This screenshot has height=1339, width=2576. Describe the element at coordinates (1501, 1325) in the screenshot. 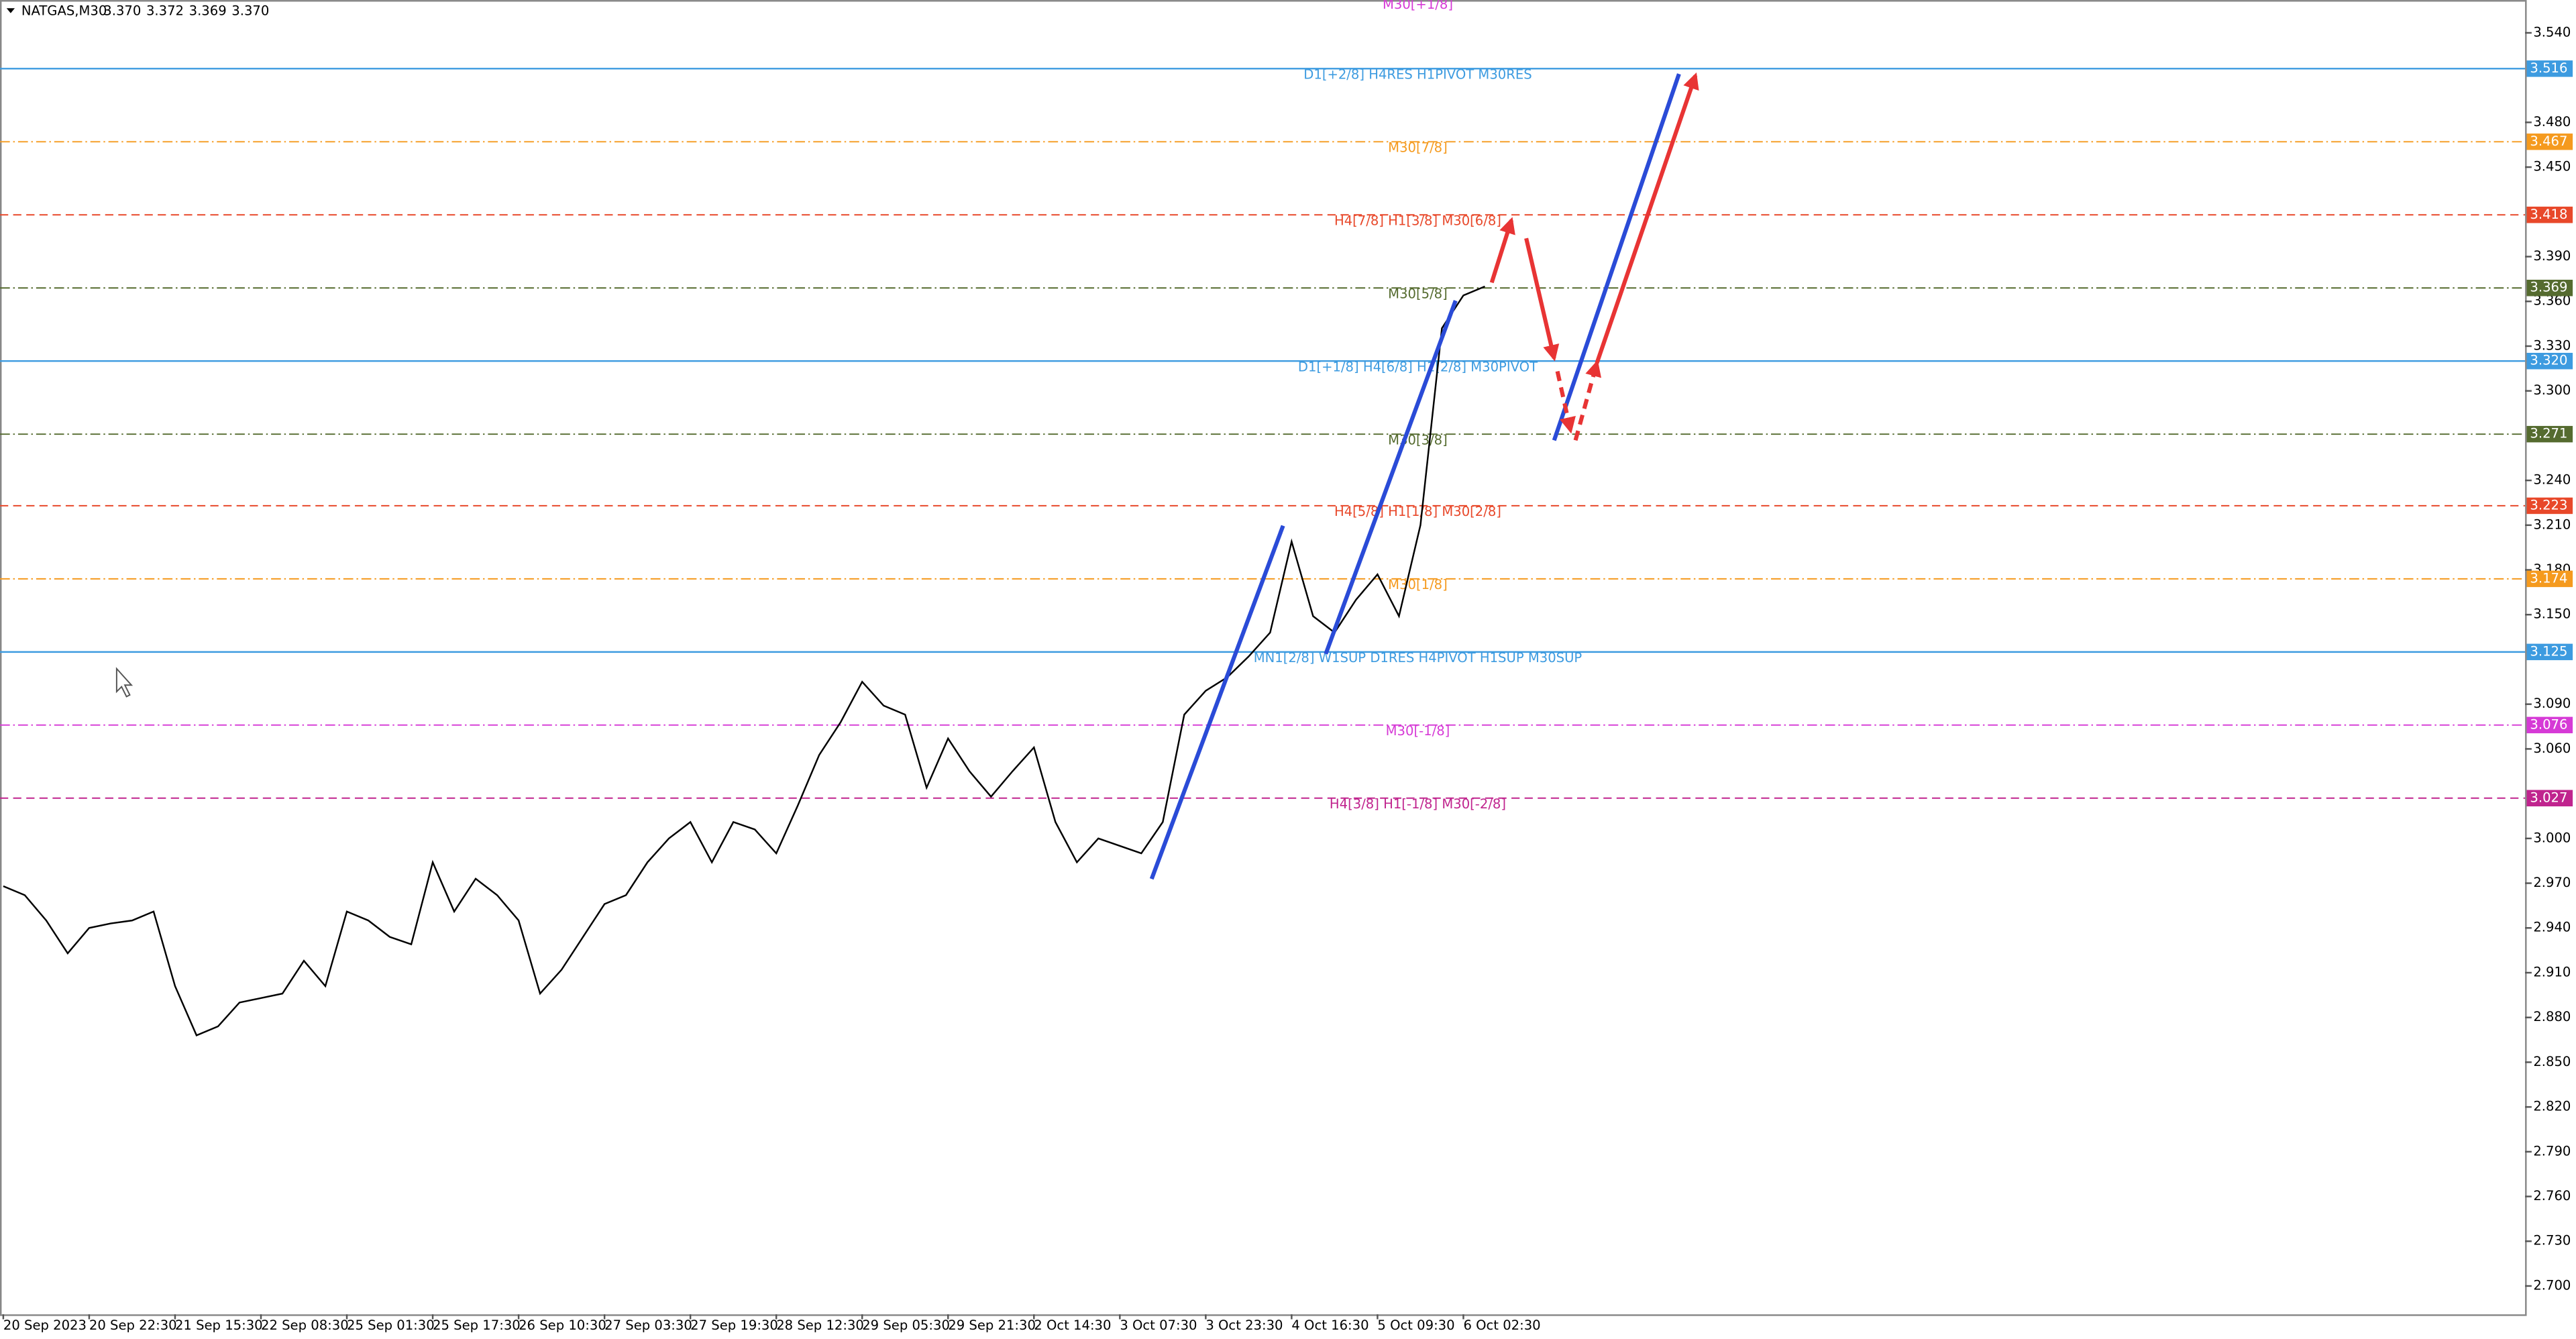

I see `x-tick-label: 6 Oct 02:30` at that location.